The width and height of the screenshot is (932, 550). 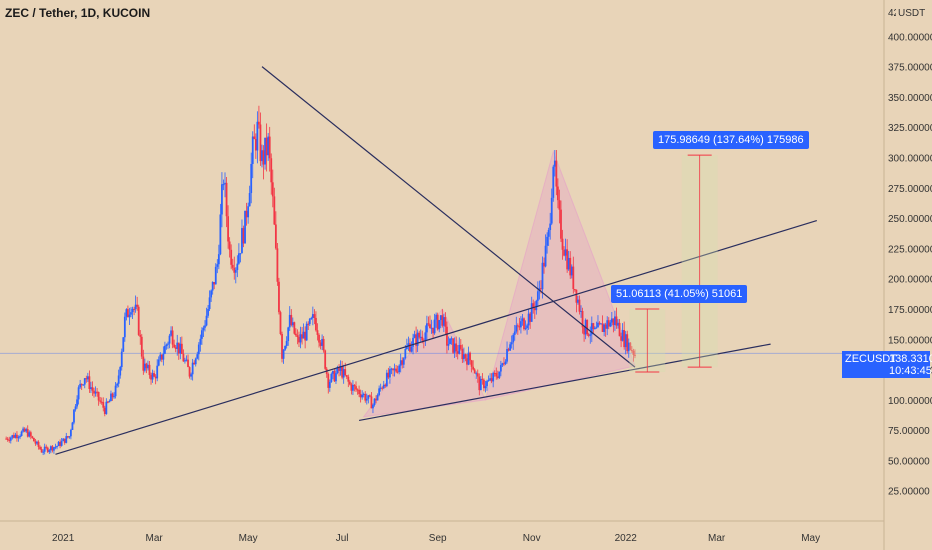 I want to click on y-tick-label: 150.00000, so click(x=910, y=340).